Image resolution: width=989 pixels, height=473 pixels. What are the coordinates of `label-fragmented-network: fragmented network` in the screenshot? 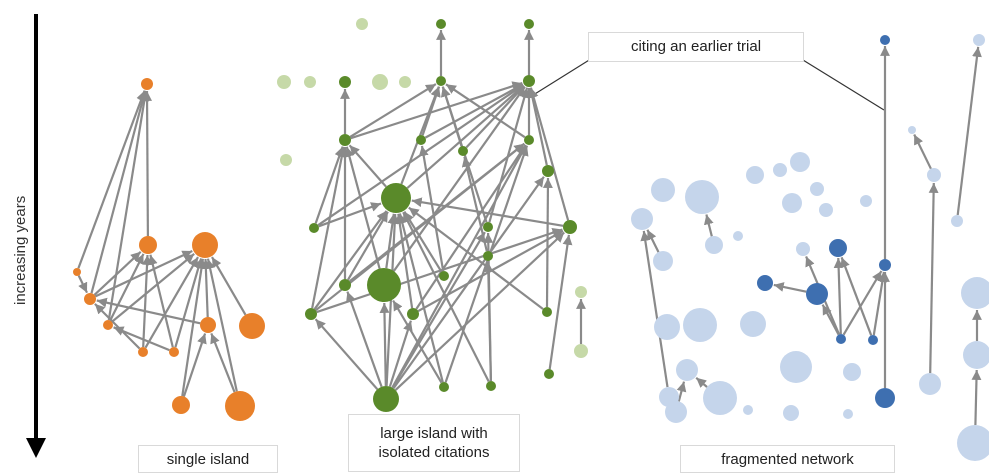 It's located at (787, 459).